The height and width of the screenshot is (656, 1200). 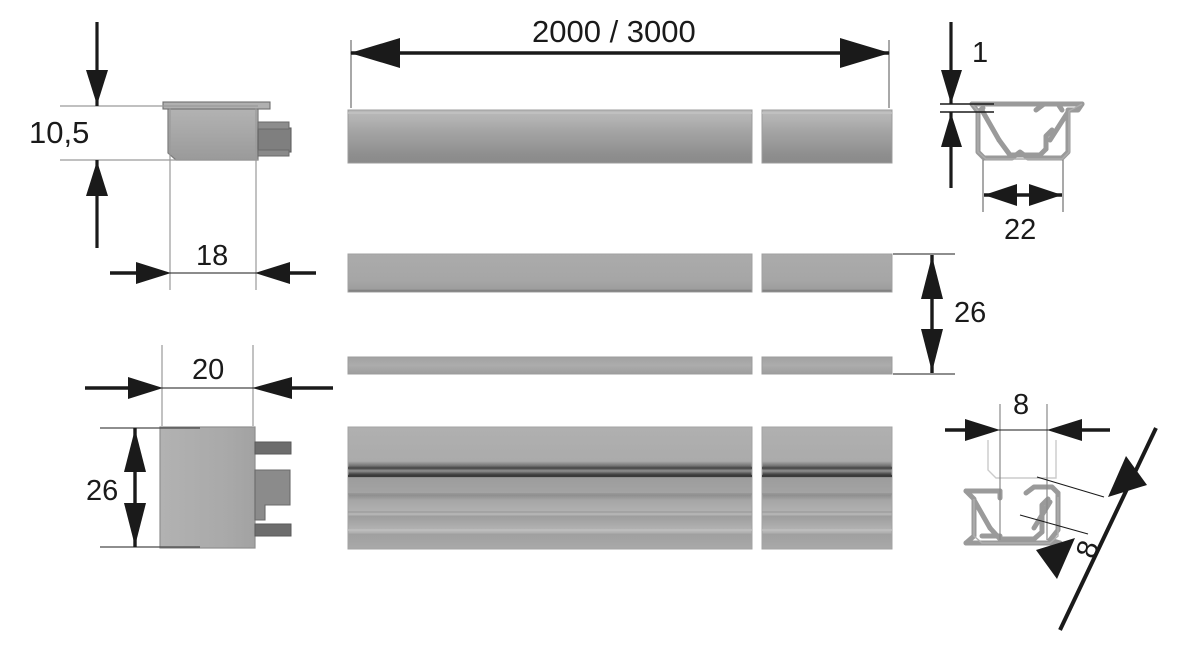 What do you see at coordinates (1022, 459) in the screenshot?
I see `led-strip-ghost` at bounding box center [1022, 459].